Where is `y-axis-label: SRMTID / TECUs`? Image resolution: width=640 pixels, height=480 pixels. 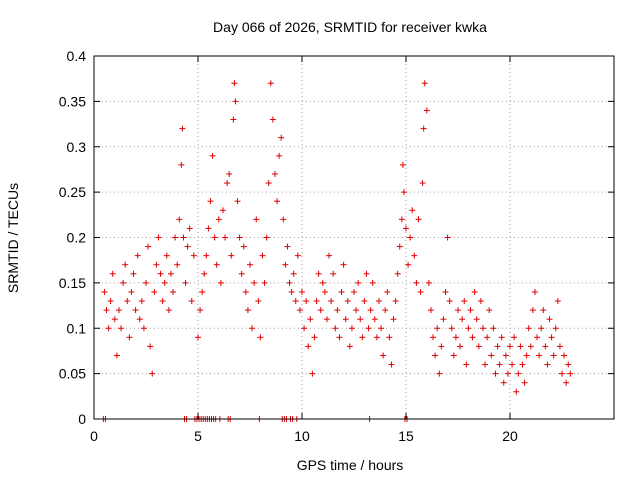 y-axis-label: SRMTID / TECUs is located at coordinates (13, 238).